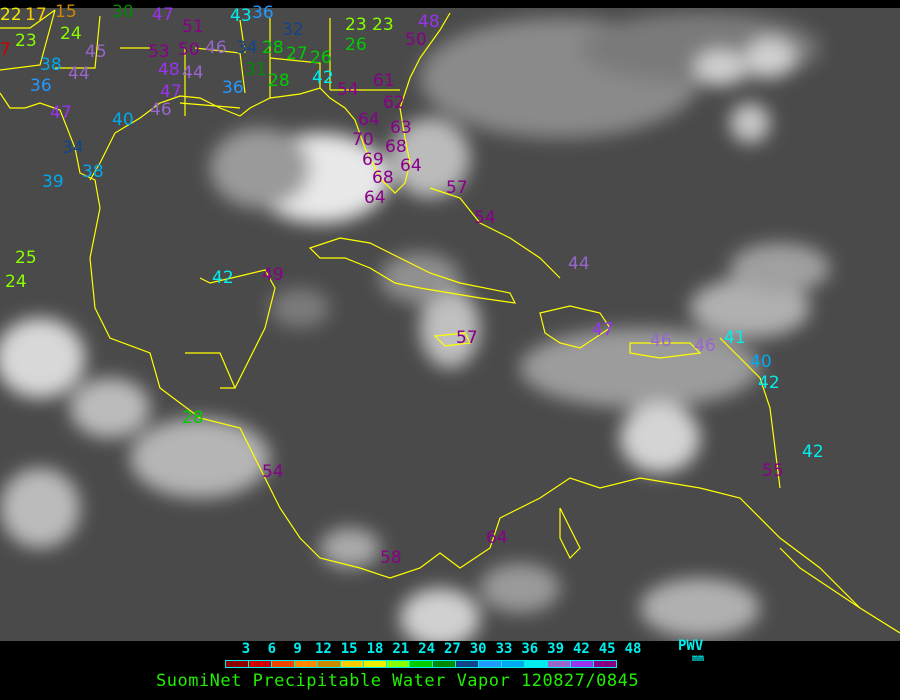 Image resolution: width=900 pixels, height=700 pixels. I want to click on pwv-station-value: 25, so click(26, 258).